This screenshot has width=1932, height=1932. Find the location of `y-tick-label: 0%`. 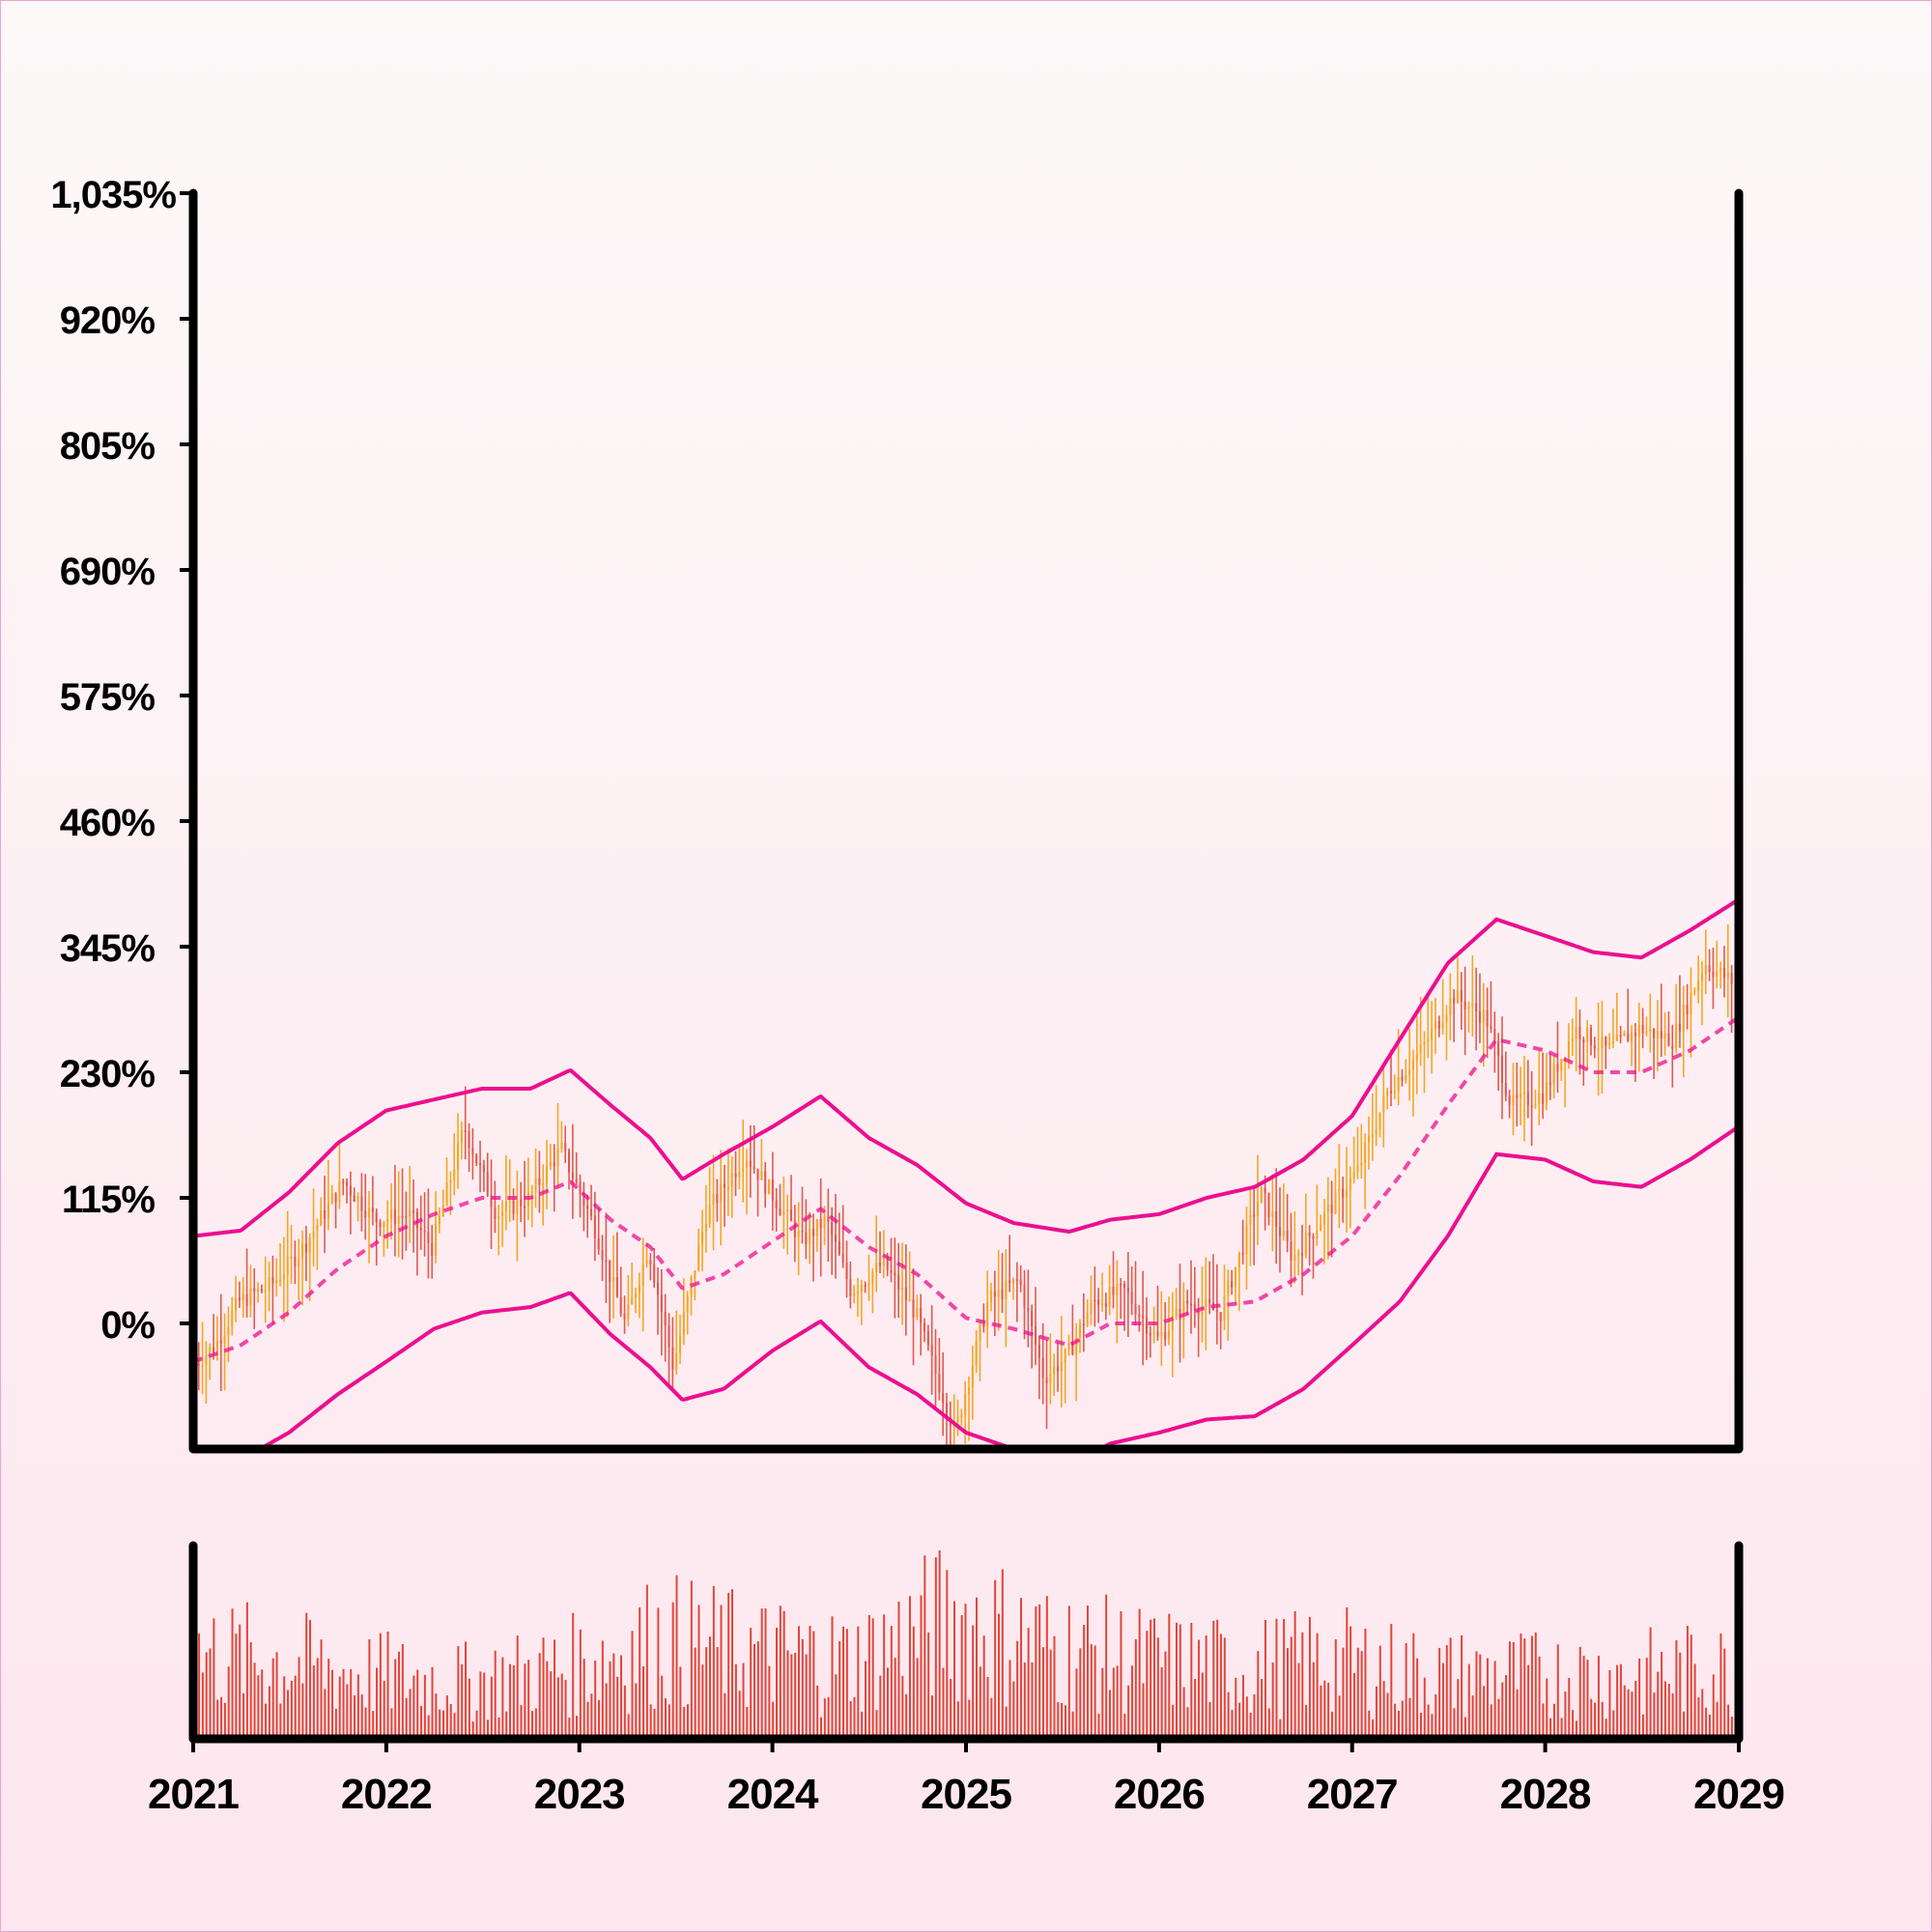

y-tick-label: 0% is located at coordinates (127, 1325).